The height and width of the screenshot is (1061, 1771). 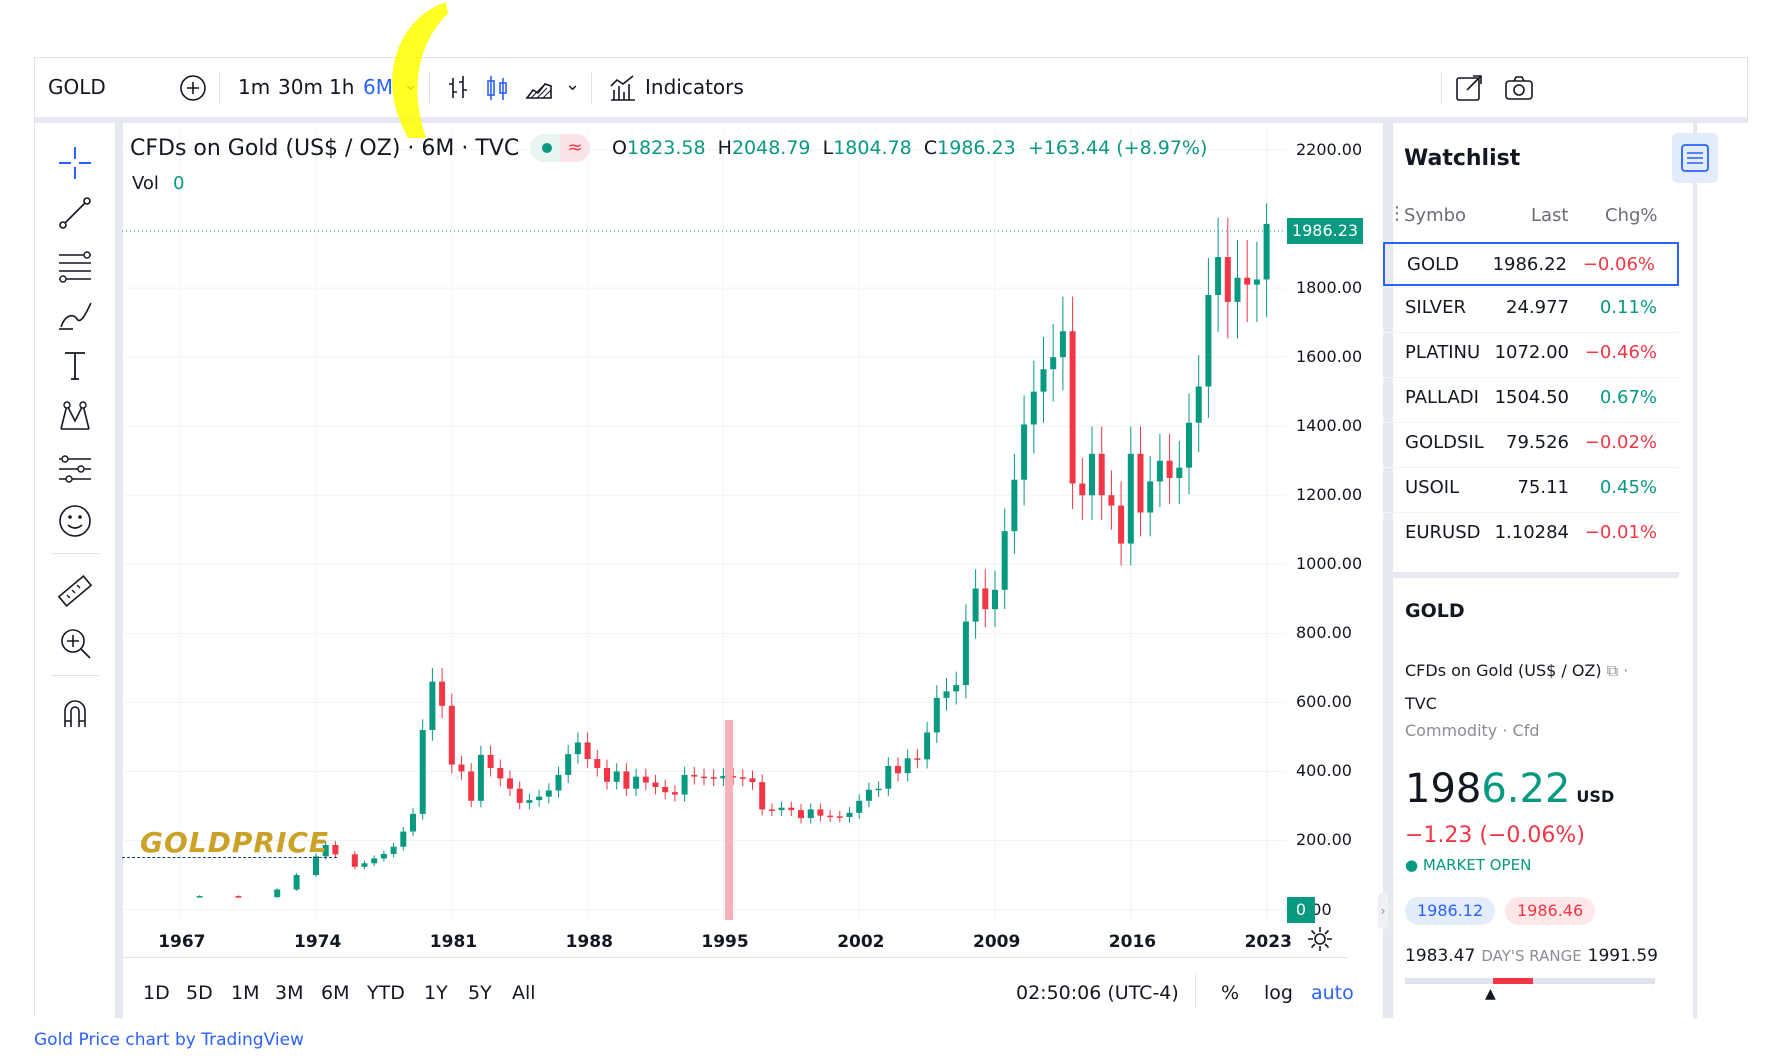 I want to click on drag-handle-icon: ⋮, so click(x=1397, y=213).